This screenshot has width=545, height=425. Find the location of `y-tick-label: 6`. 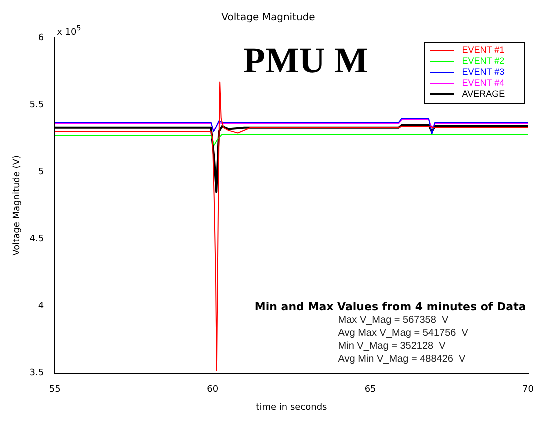

y-tick-label: 6 is located at coordinates (41, 38).